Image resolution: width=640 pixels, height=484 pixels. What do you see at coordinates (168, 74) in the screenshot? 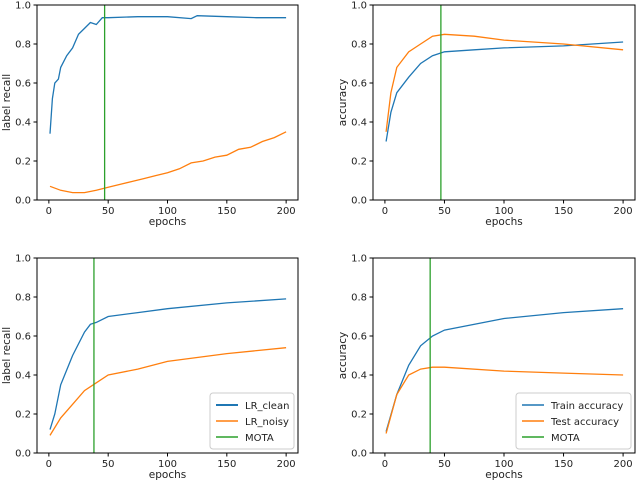
I see `series-line-lr-clean` at bounding box center [168, 74].